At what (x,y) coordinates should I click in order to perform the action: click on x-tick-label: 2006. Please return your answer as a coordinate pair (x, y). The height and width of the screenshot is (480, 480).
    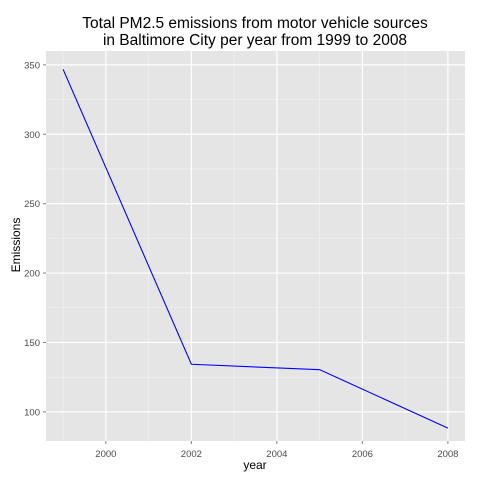
    Looking at the image, I should click on (362, 454).